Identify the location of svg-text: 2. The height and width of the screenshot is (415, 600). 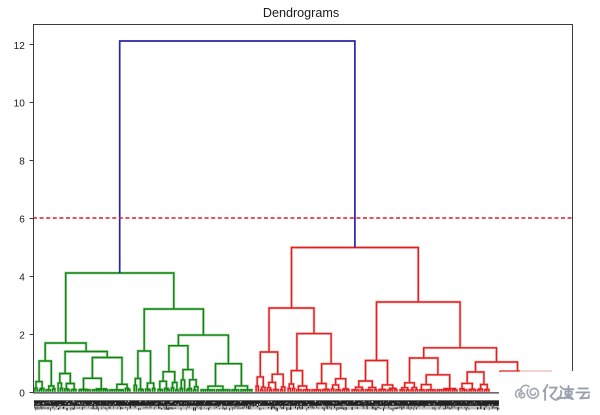
(22, 335).